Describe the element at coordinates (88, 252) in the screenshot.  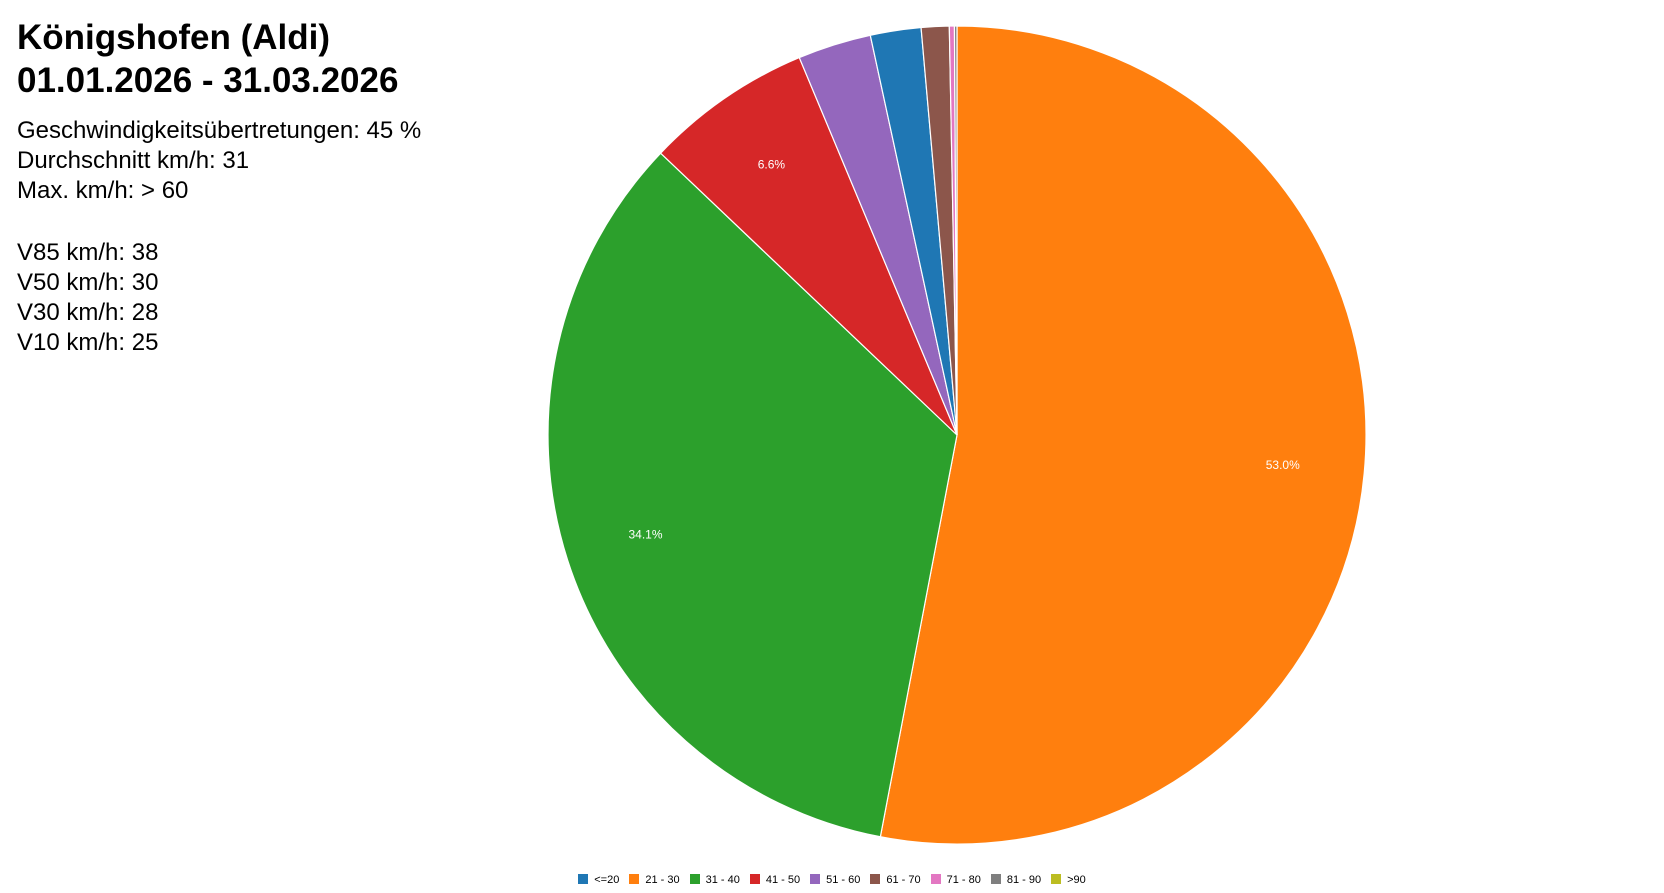
I see `v85-speed: V85 km/h: 38` at that location.